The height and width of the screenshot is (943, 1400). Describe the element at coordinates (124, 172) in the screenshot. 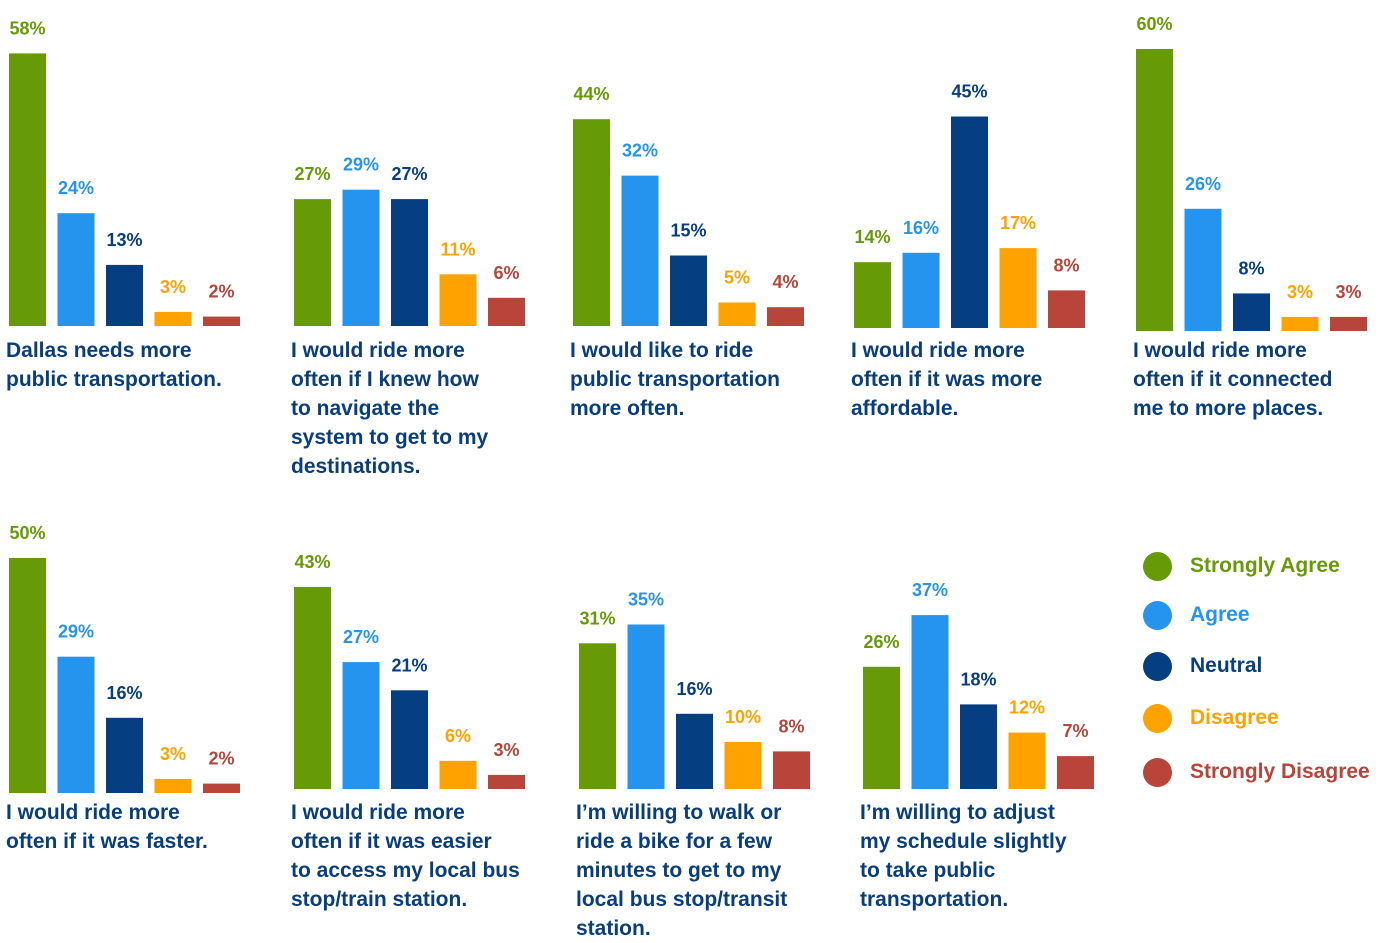

I see `chart-1: 58% 24% 13% 3% 2%` at that location.